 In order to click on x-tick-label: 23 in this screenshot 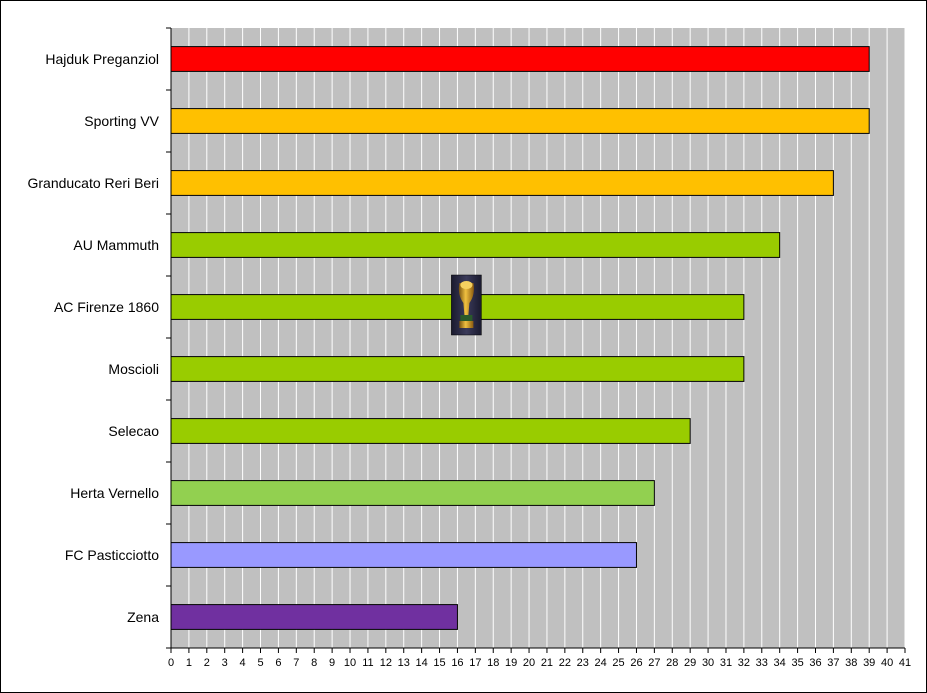, I will do `click(583, 663)`.